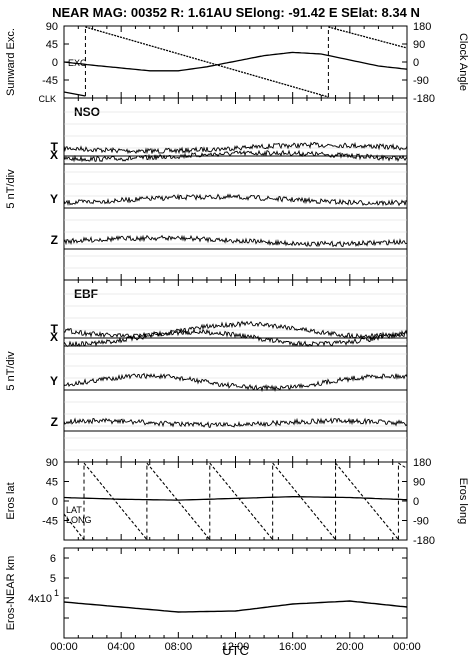 Image resolution: width=473 pixels, height=656 pixels. I want to click on ebf-panel-ylabel: 5 nT/div, so click(11, 371).